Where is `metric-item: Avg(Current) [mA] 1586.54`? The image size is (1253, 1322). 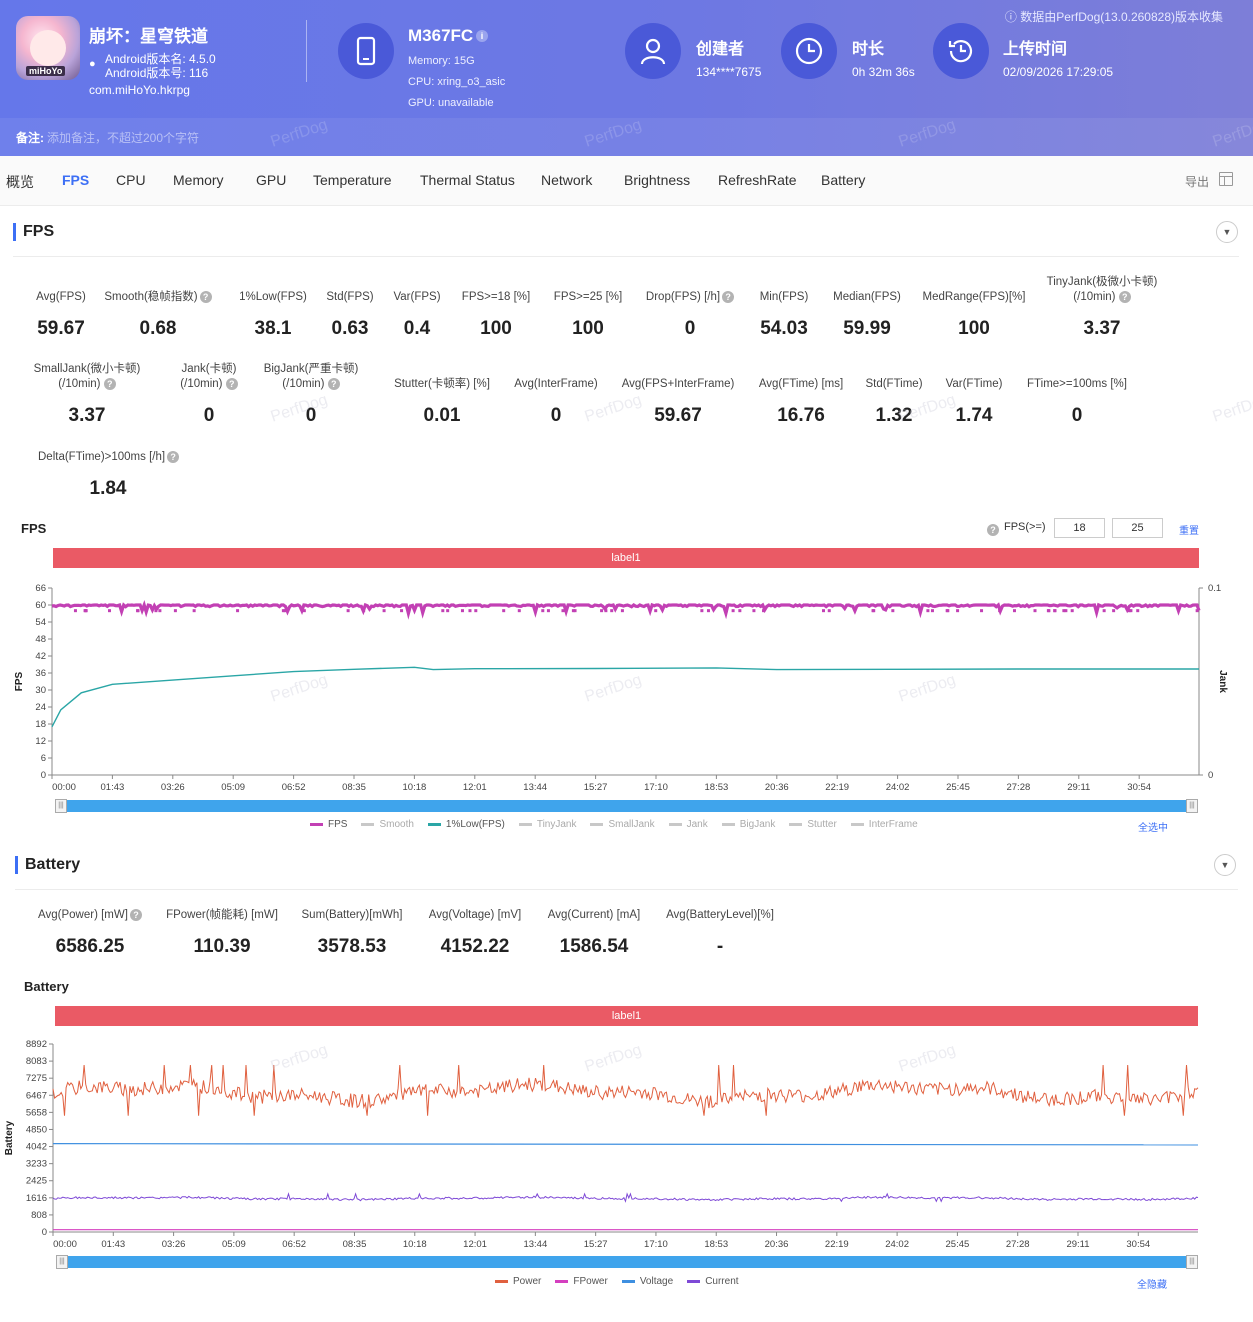 metric-item: Avg(Current) [mA] 1586.54 is located at coordinates (594, 933).